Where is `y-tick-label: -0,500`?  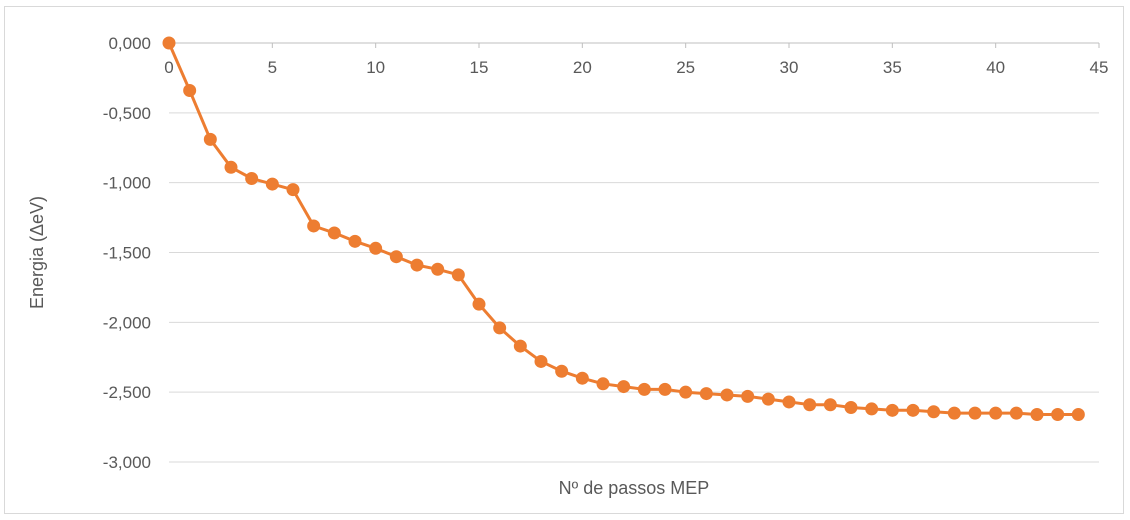 y-tick-label: -0,500 is located at coordinates (127, 113).